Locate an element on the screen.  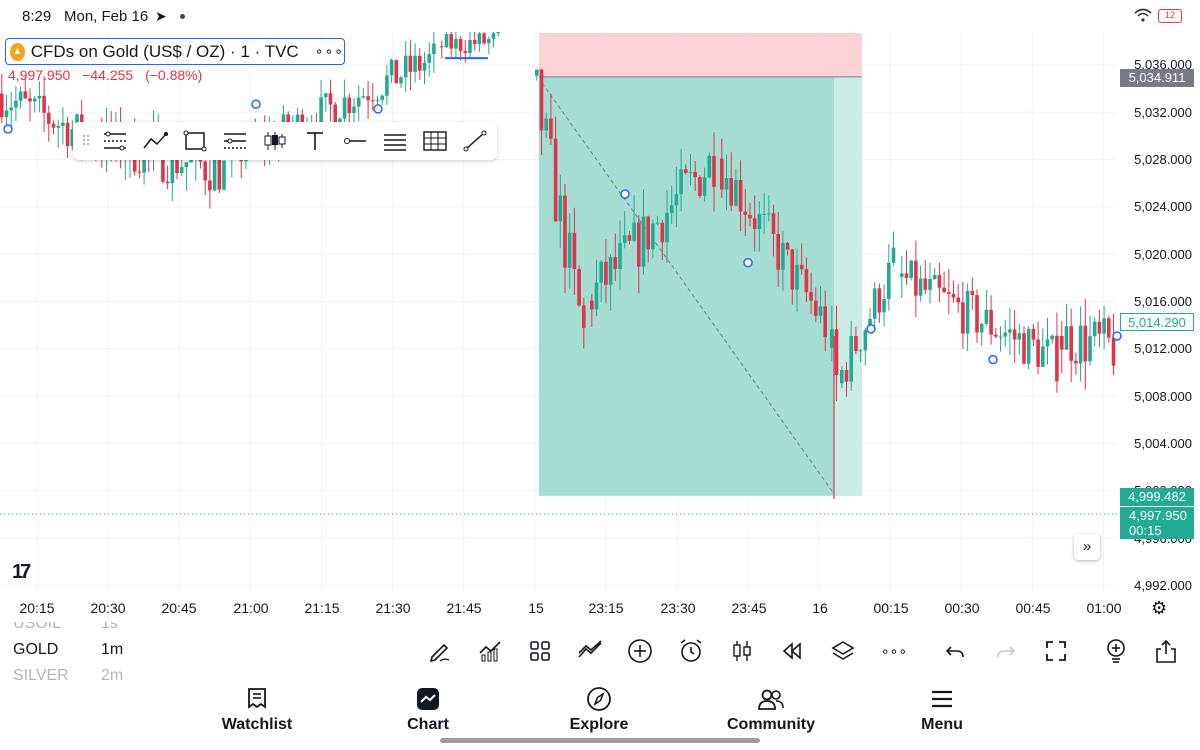
symbol-legend: ▲ CFDs on Gold (US$ / OZ) · 1 · TVC ∘∘∘ is located at coordinates (175, 51).